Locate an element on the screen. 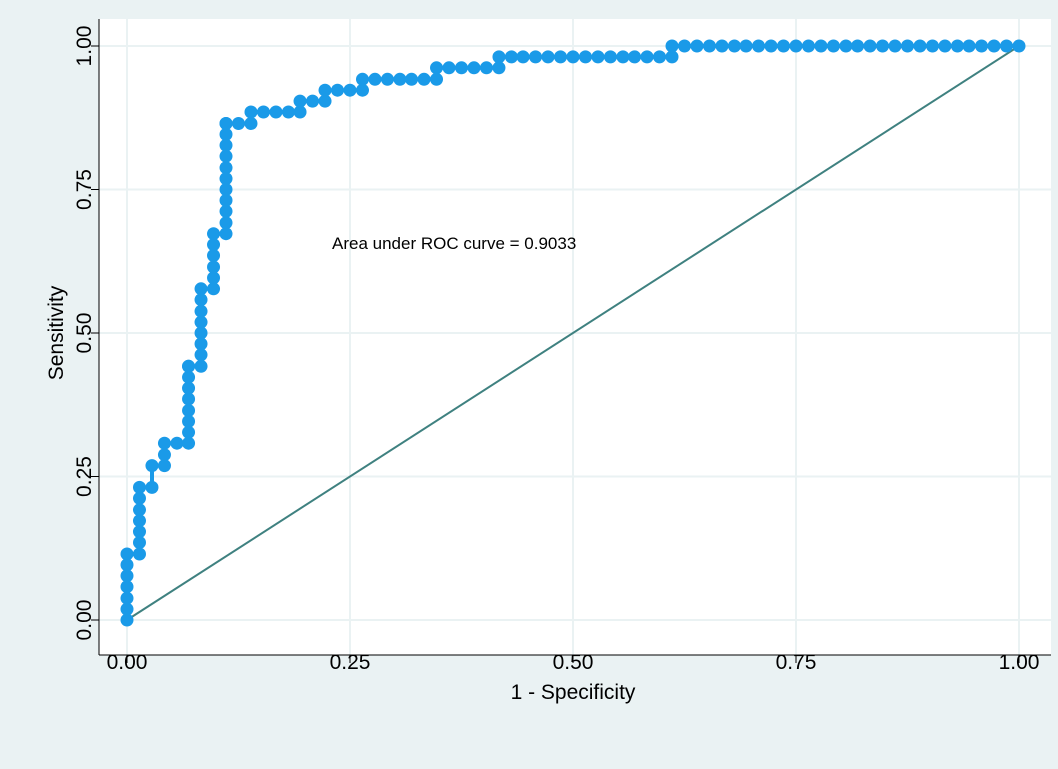 Image resolution: width=1058 pixels, height=769 pixels. y-tick-label: 0.00 is located at coordinates (84, 620).